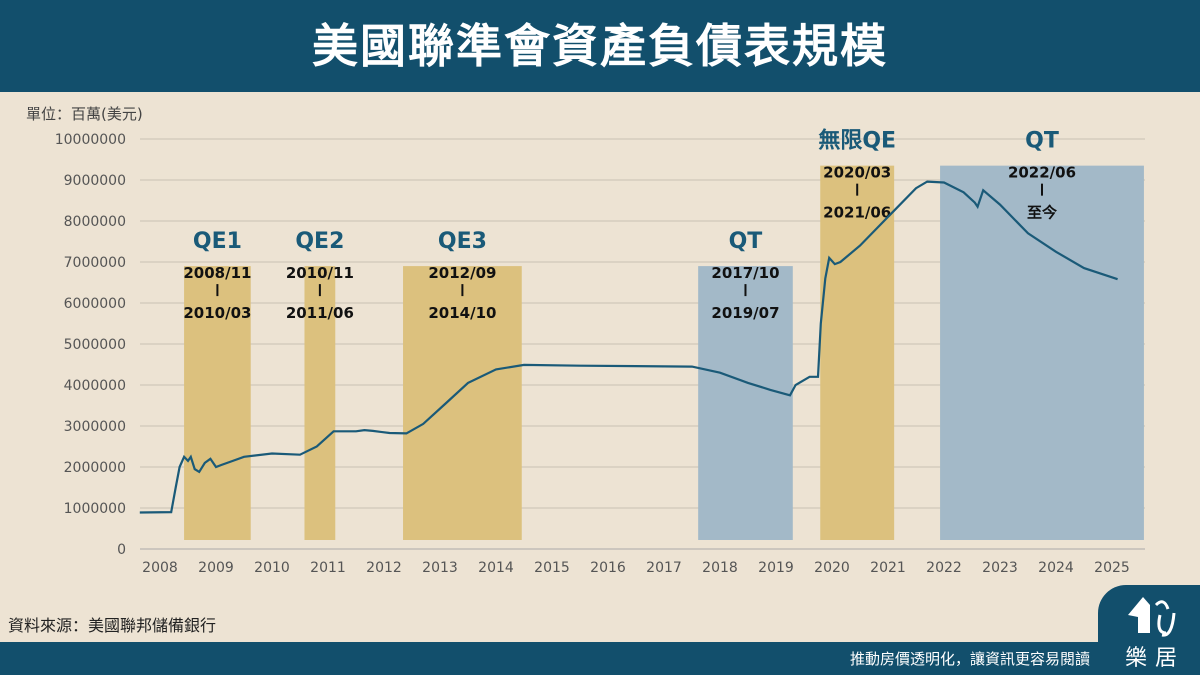 The height and width of the screenshot is (675, 1200). I want to click on band-start-date: 2012/09, so click(462, 273).